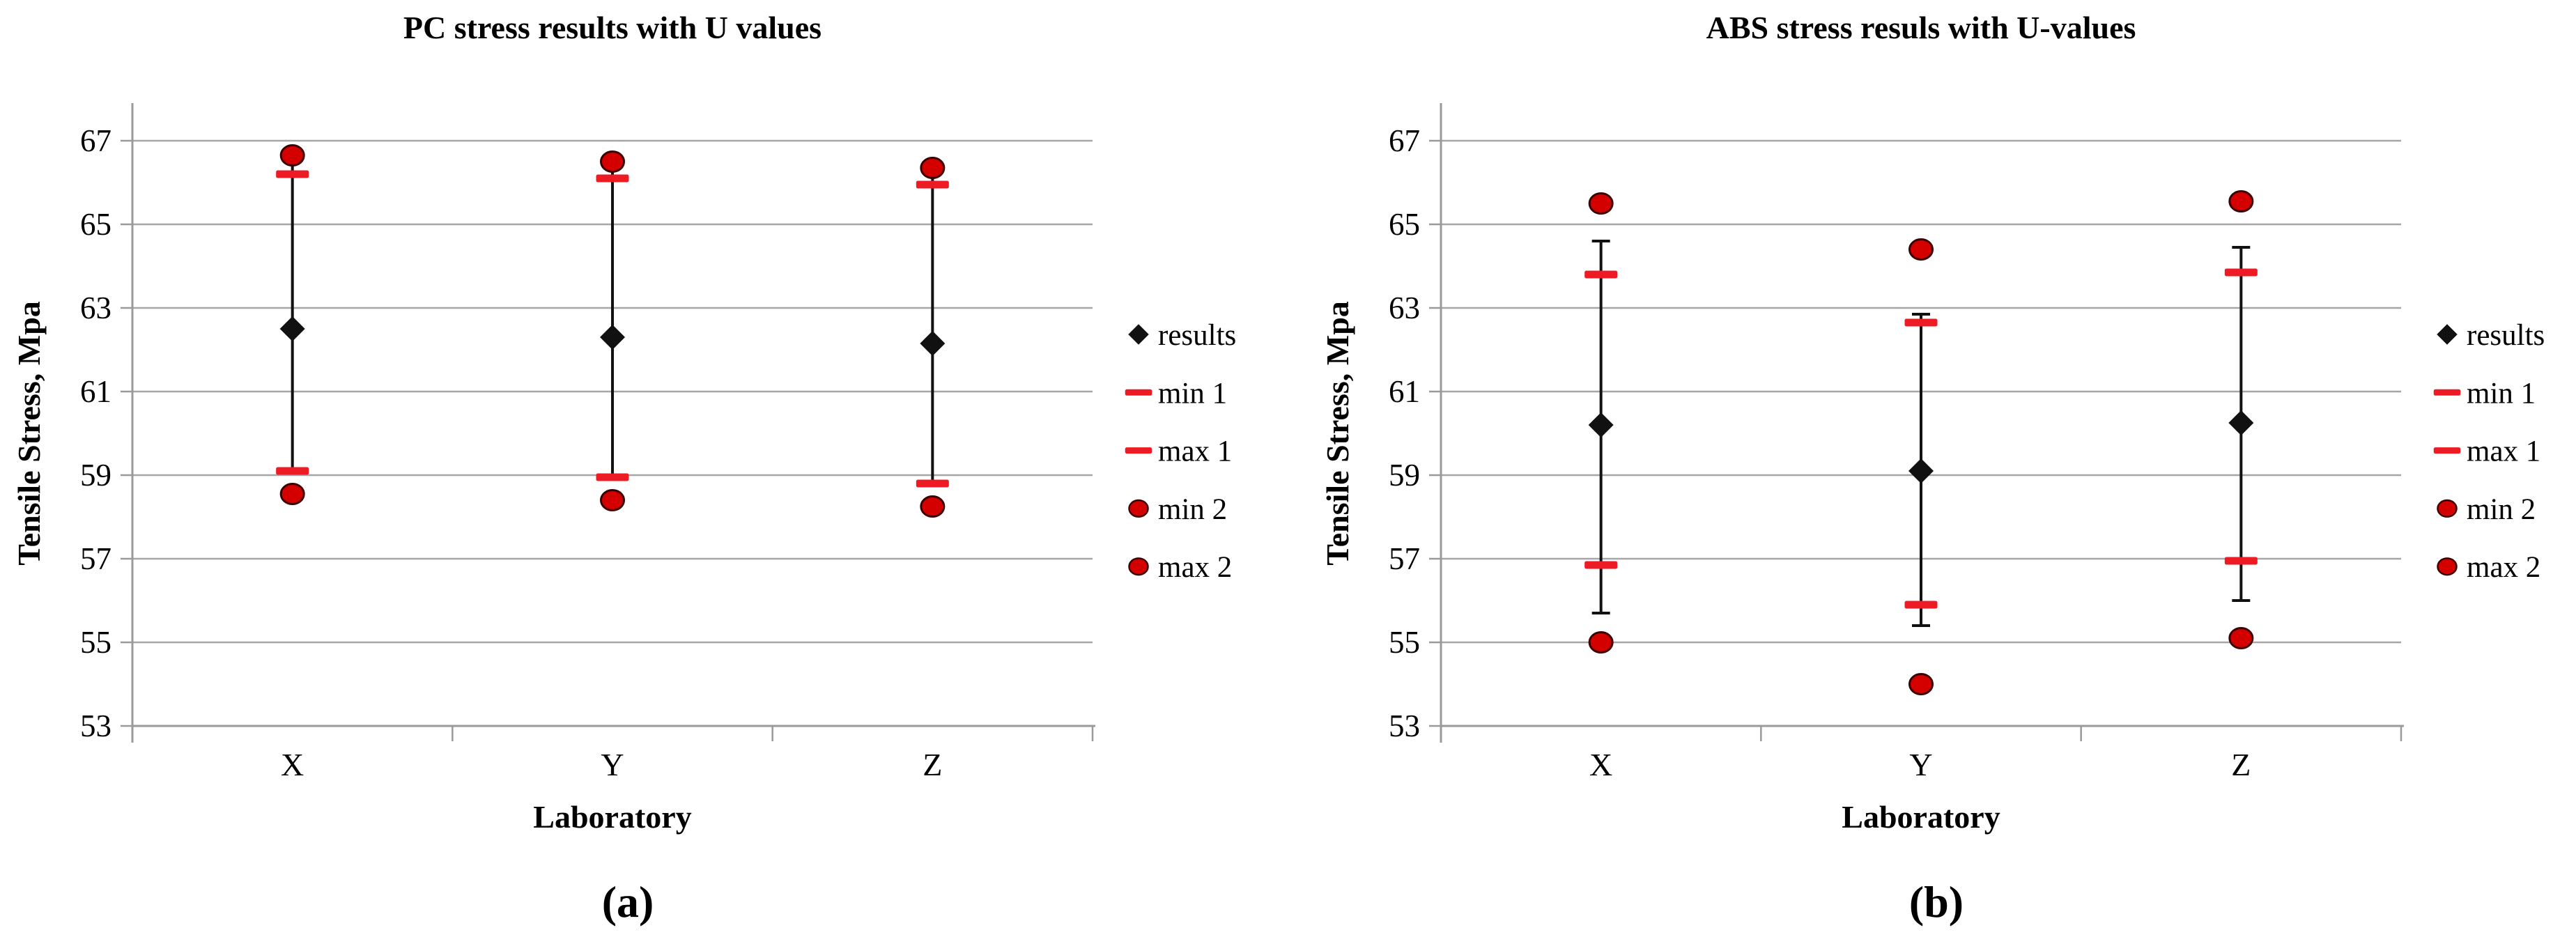  Describe the element at coordinates (628, 902) in the screenshot. I see `panel-caption: (a)` at that location.